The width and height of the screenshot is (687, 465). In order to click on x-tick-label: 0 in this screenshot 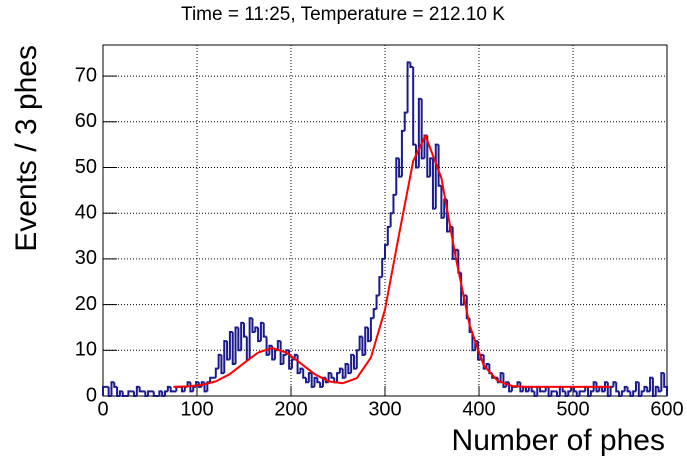, I will do `click(102, 409)`.